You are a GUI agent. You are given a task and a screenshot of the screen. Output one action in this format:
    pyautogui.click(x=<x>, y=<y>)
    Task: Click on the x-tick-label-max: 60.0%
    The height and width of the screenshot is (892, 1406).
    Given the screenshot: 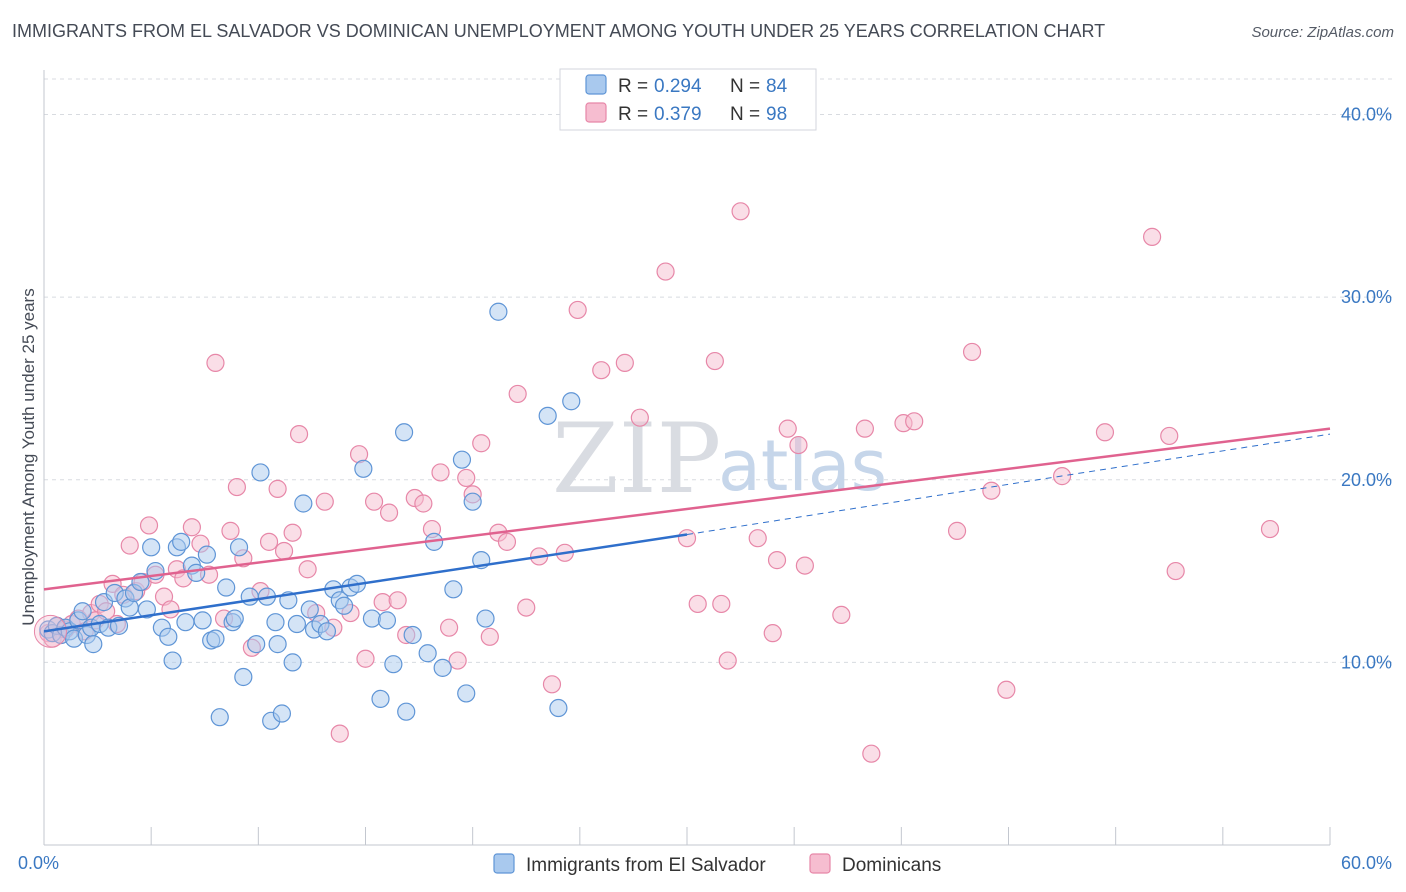 What is the action you would take?
    pyautogui.click(x=1366, y=863)
    